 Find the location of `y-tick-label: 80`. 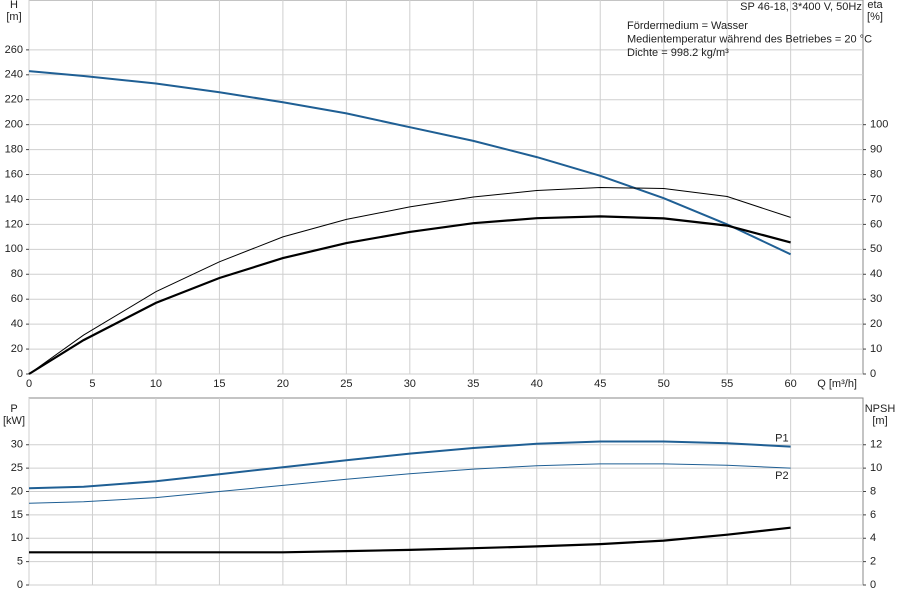

y-tick-label: 80 is located at coordinates (17, 274).